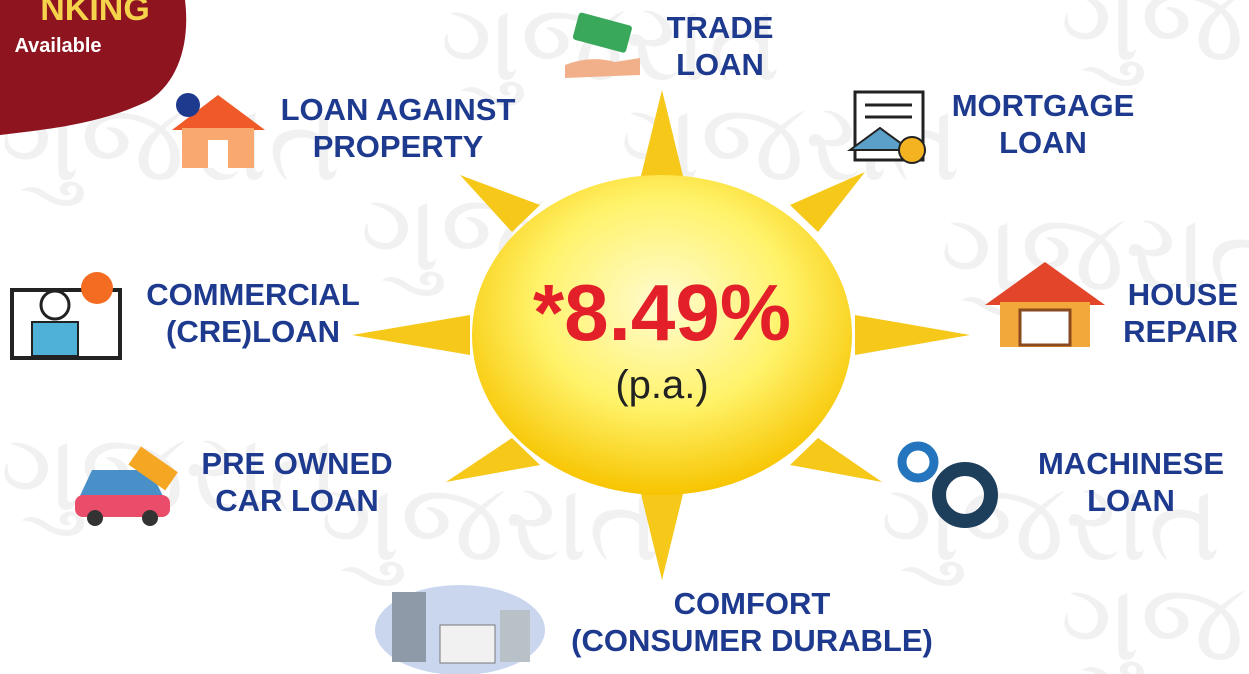 This screenshot has height=674, width=1249. Describe the element at coordinates (93, 67) in the screenshot. I see `badge` at that location.